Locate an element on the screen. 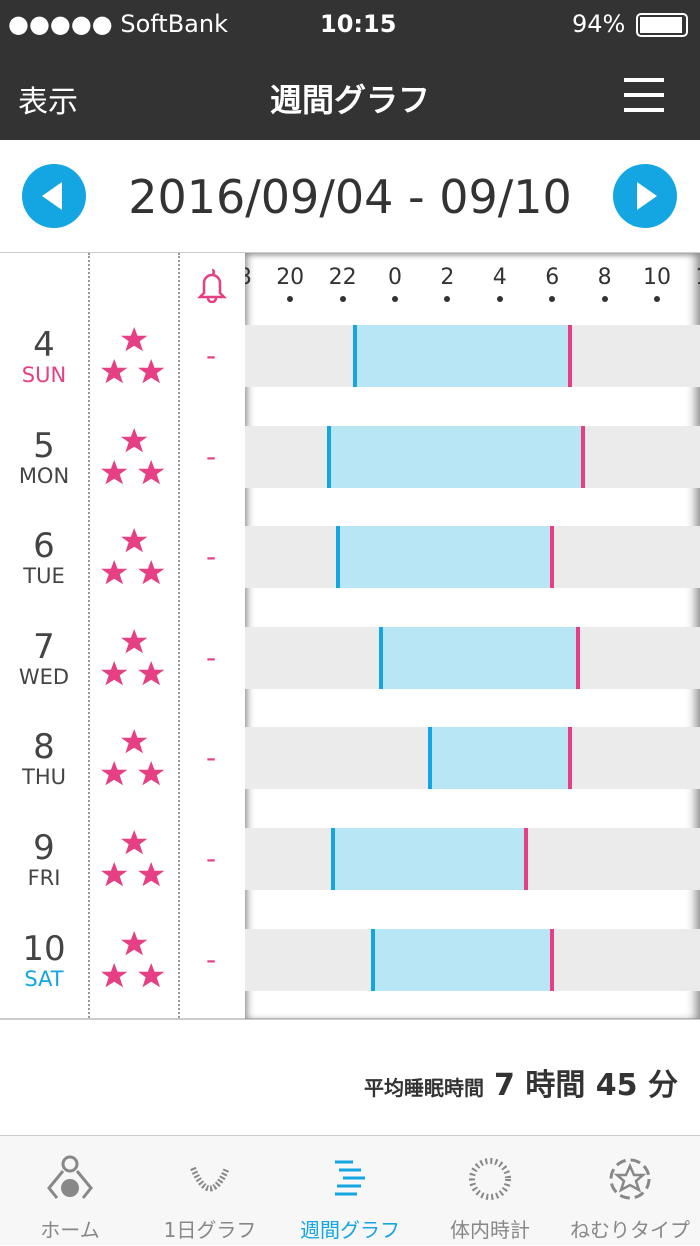 This screenshot has width=700, height=1246. day-row: 7 WED - is located at coordinates (122, 677).